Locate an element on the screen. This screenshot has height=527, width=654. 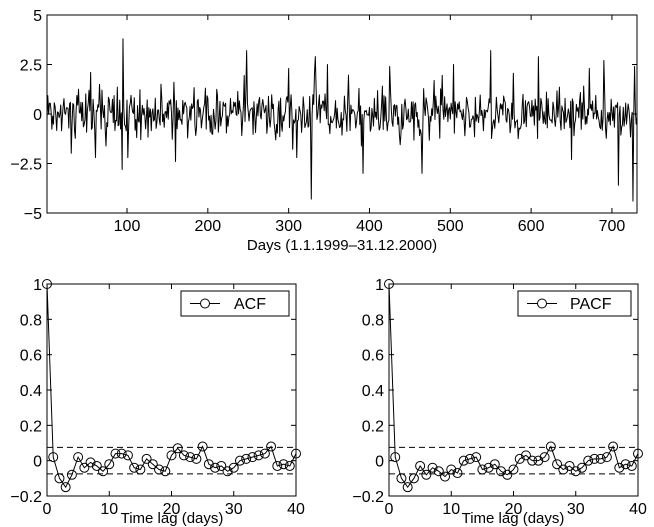
x-tick-label: 700 is located at coordinates (612, 226).